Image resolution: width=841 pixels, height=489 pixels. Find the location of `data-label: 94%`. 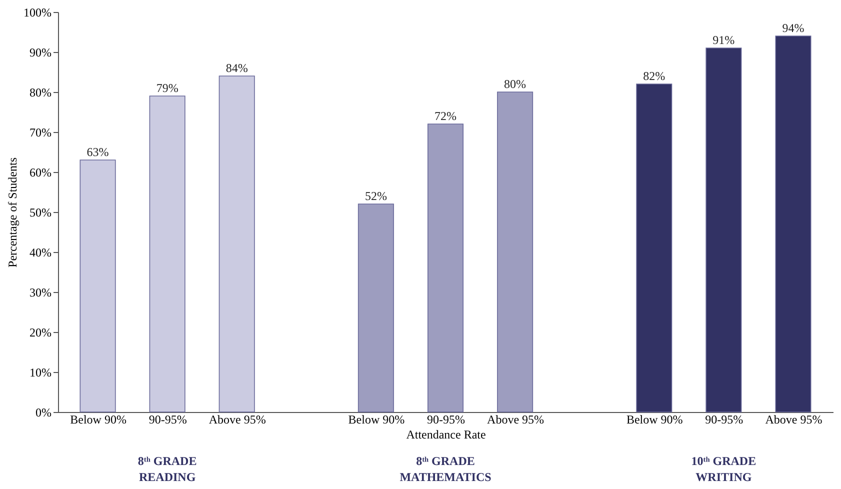

data-label: 94% is located at coordinates (793, 28).